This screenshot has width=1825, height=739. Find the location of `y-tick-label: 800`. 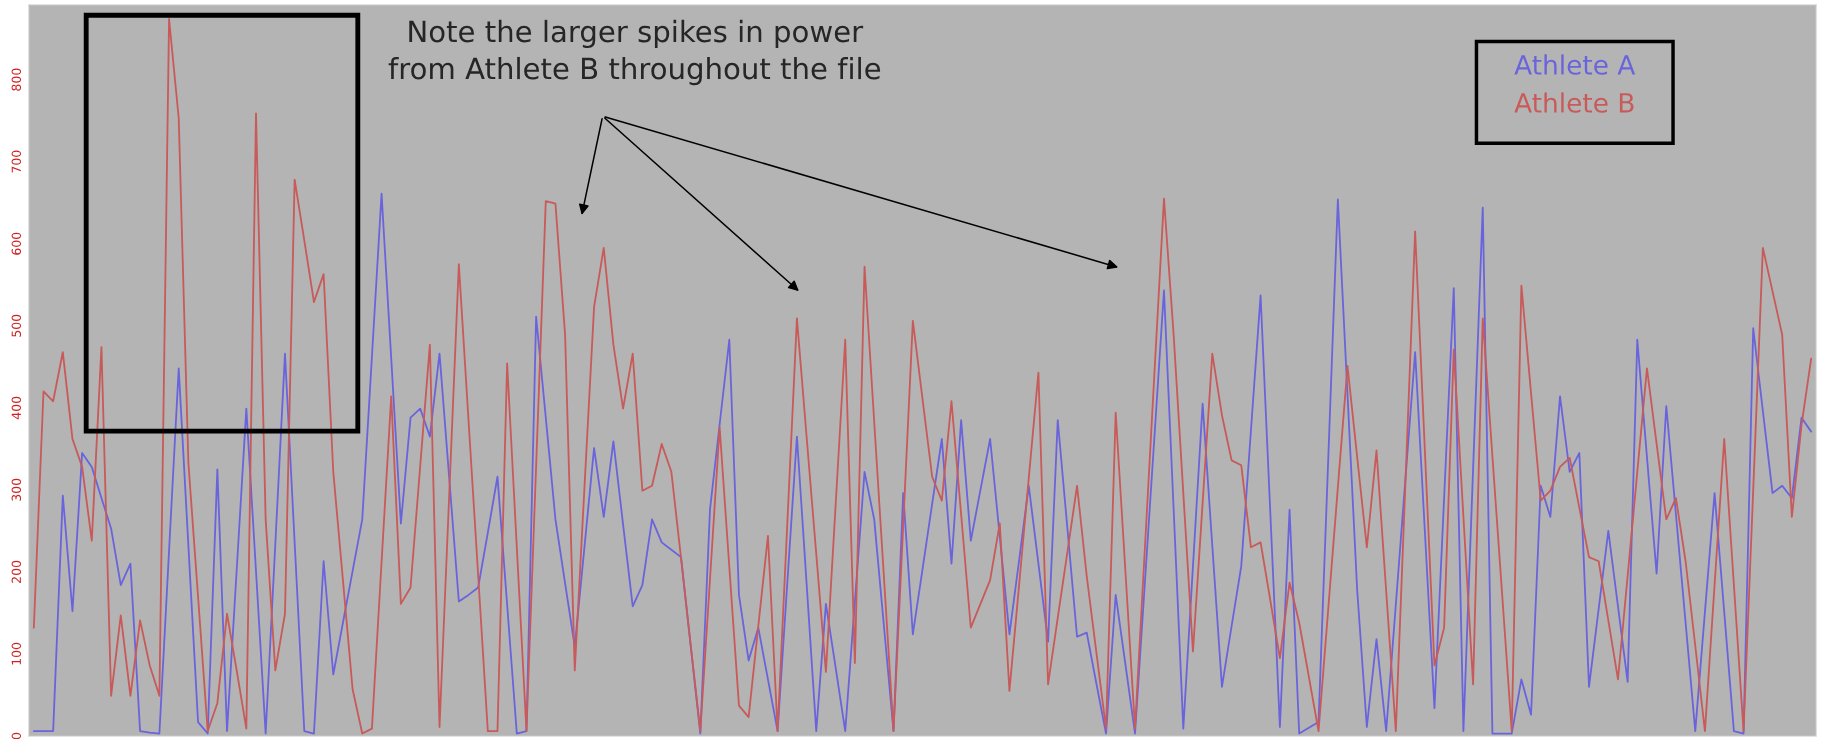

y-tick-label: 800 is located at coordinates (16, 79).